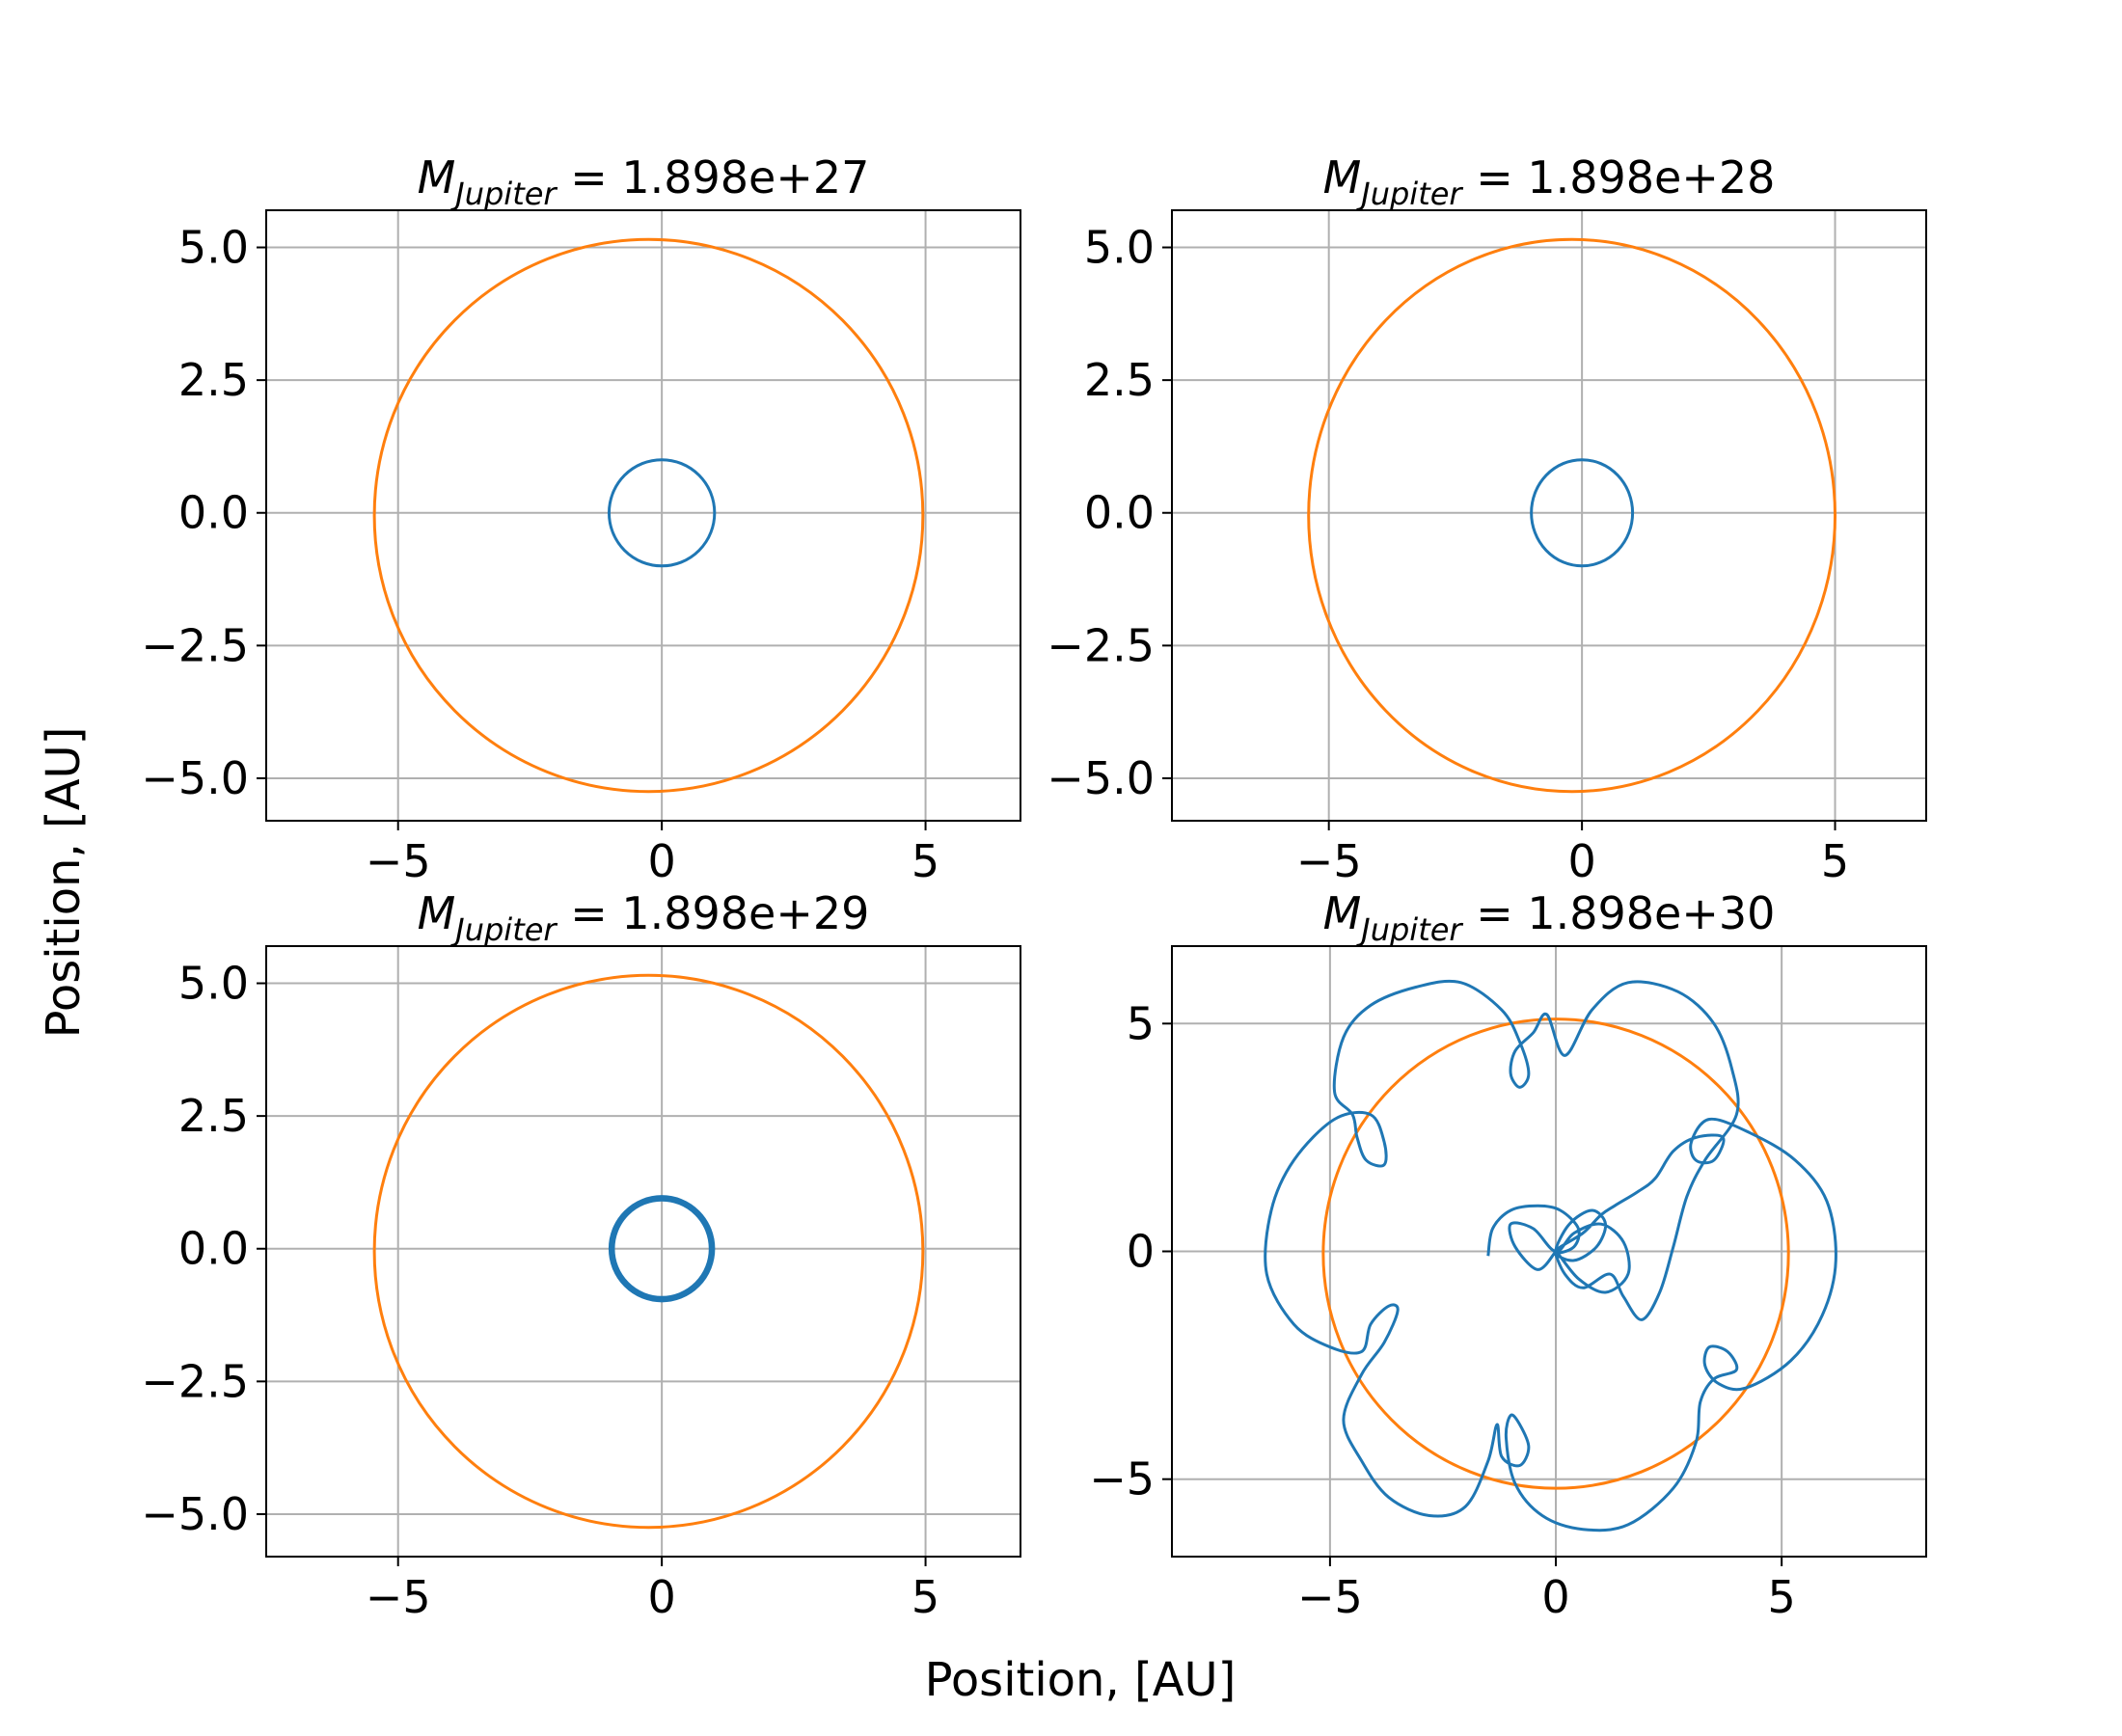  What do you see at coordinates (1141, 1023) in the screenshot?
I see `y-tick-label: 5` at bounding box center [1141, 1023].